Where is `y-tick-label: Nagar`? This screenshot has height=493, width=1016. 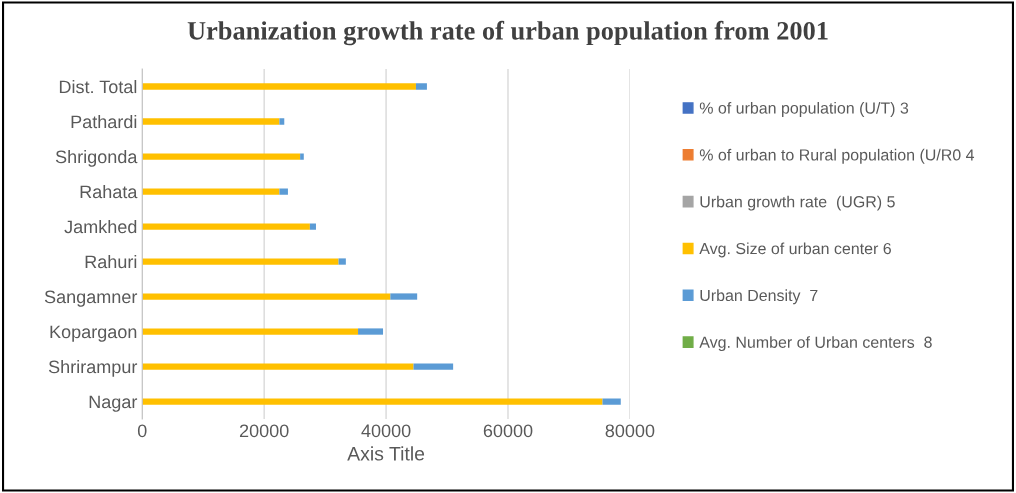
y-tick-label: Nagar is located at coordinates (113, 403).